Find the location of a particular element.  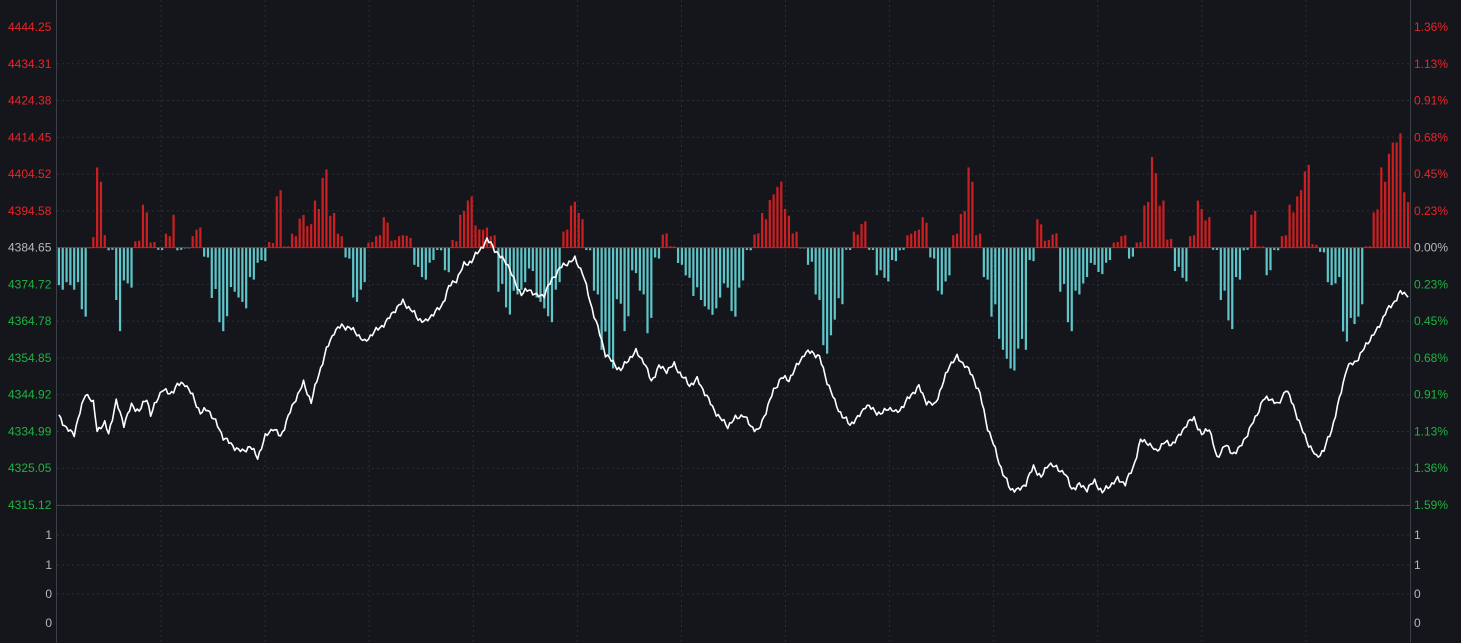

left-tick-label: 4344.92 is located at coordinates (30, 395).